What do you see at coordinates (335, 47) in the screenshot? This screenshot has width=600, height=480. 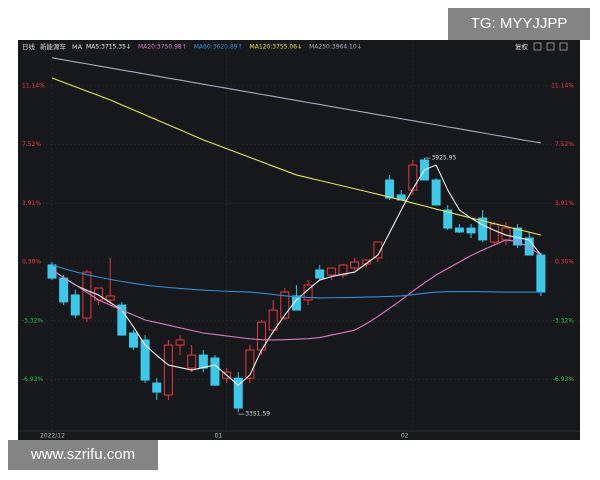 I see `legend-entry: MA250:3964.10↓` at bounding box center [335, 47].